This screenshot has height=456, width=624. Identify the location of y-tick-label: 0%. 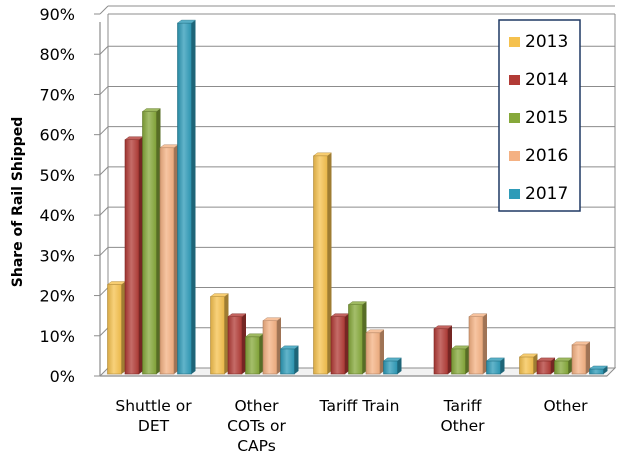
(62, 376).